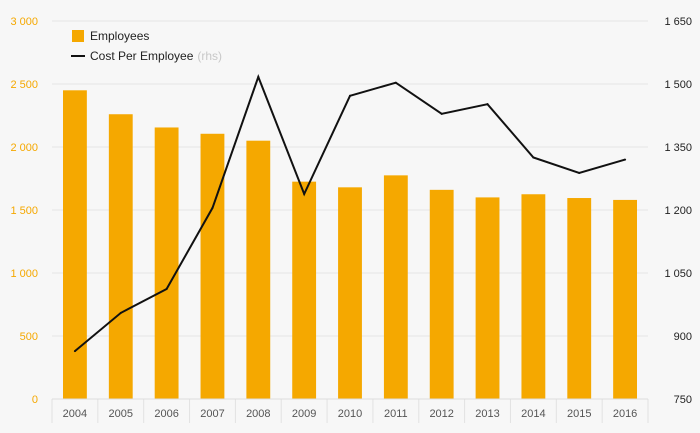 The height and width of the screenshot is (433, 700). What do you see at coordinates (625, 299) in the screenshot?
I see `bar-2016` at bounding box center [625, 299].